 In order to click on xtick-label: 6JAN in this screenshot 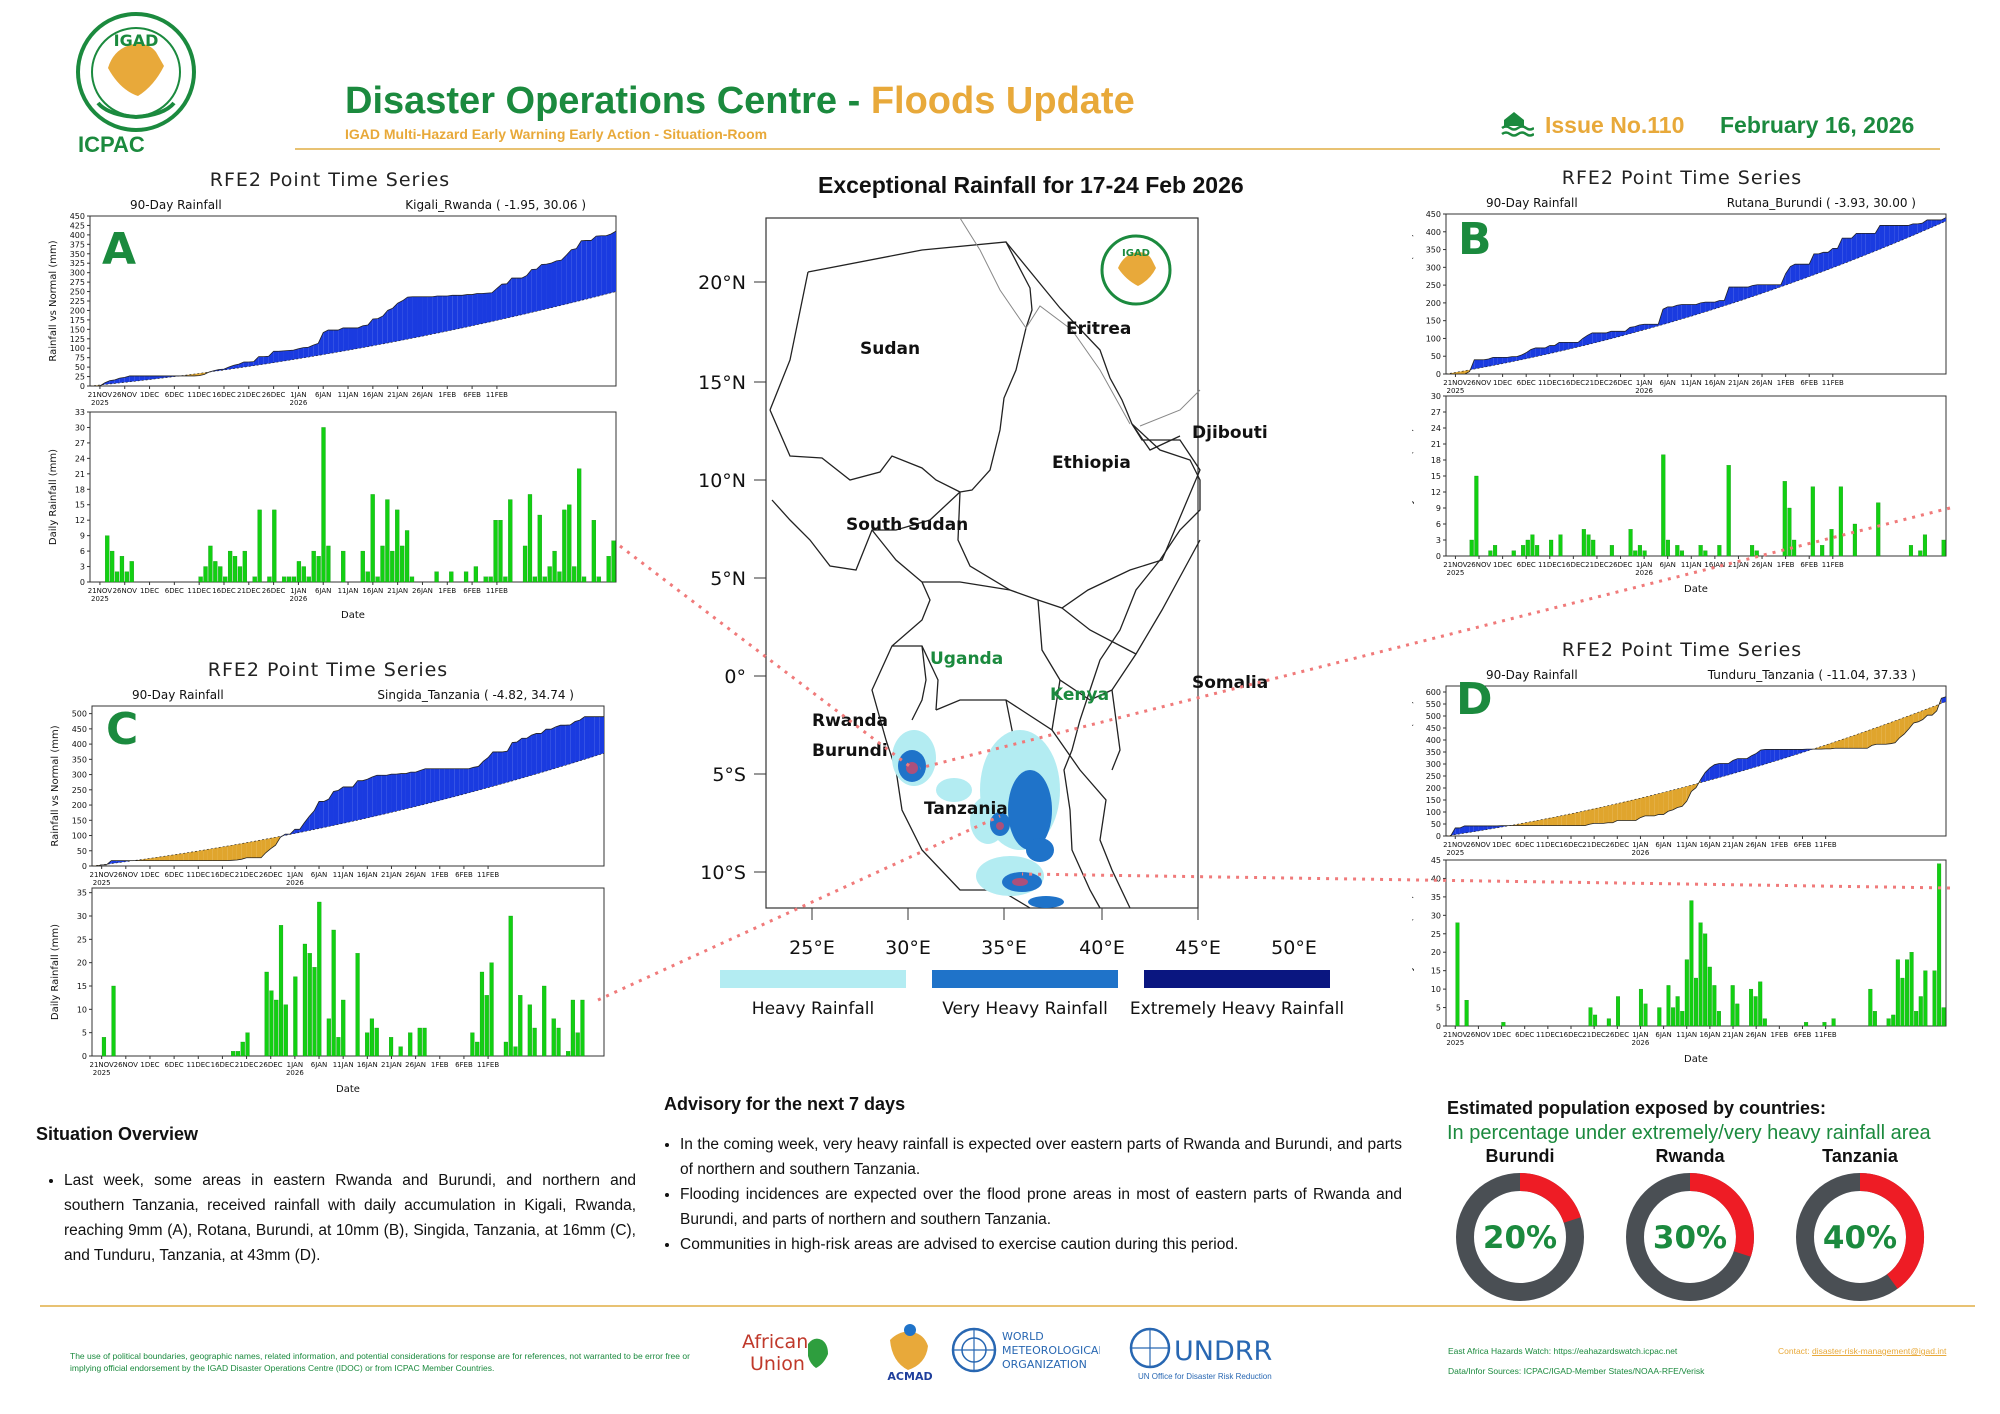, I will do `click(1667, 383)`.